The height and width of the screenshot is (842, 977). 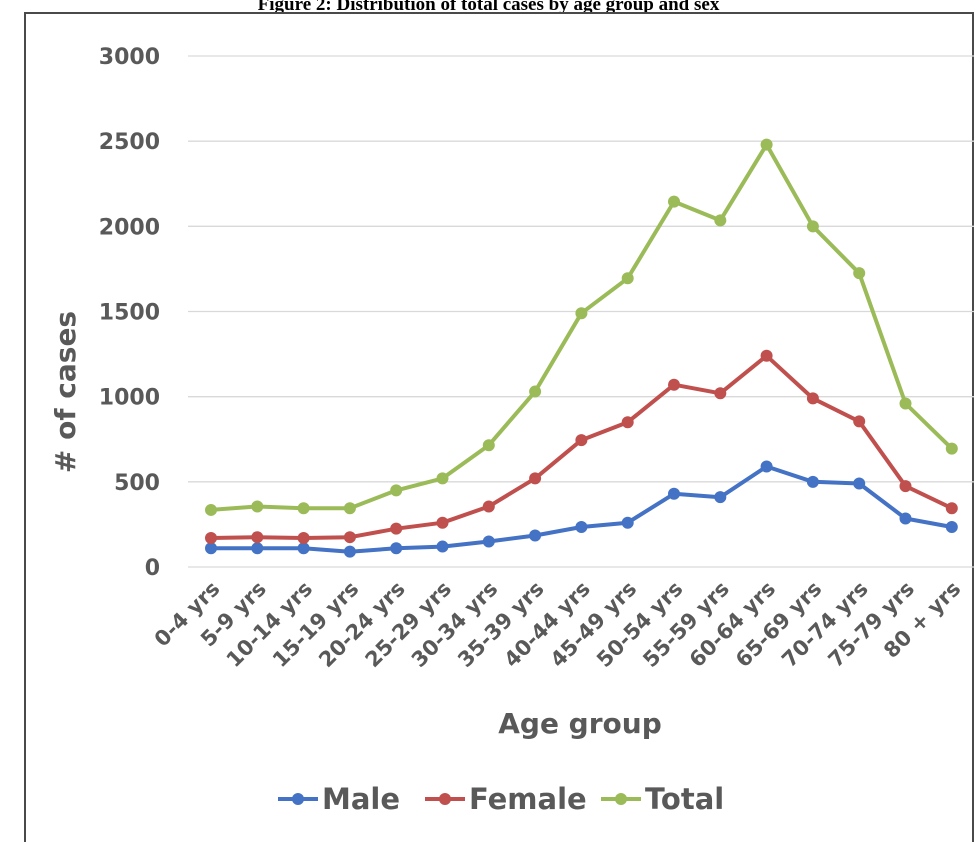 I want to click on legend: Male Female Total, so click(x=501, y=799).